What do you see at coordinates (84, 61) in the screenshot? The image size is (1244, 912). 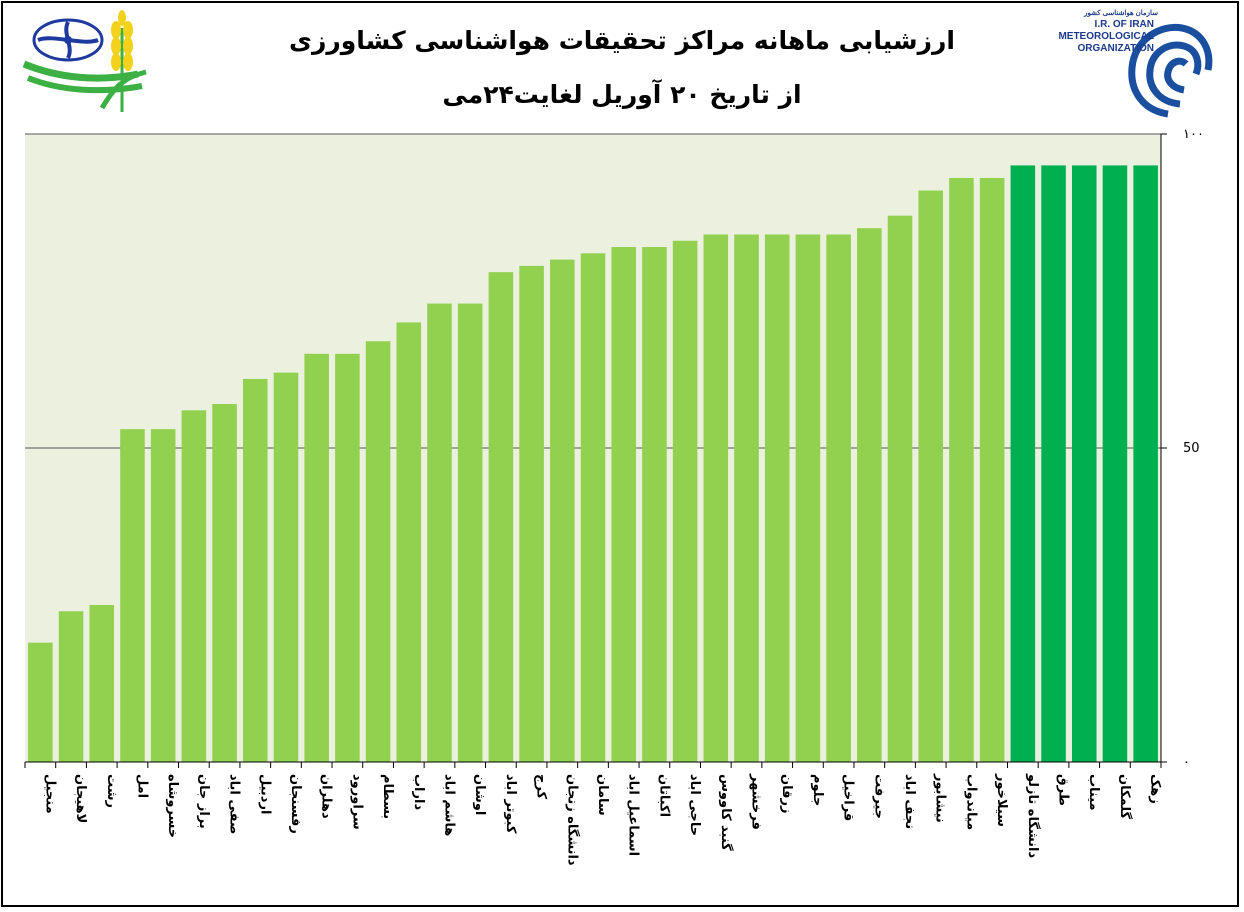 I see `agro-research-logo` at bounding box center [84, 61].